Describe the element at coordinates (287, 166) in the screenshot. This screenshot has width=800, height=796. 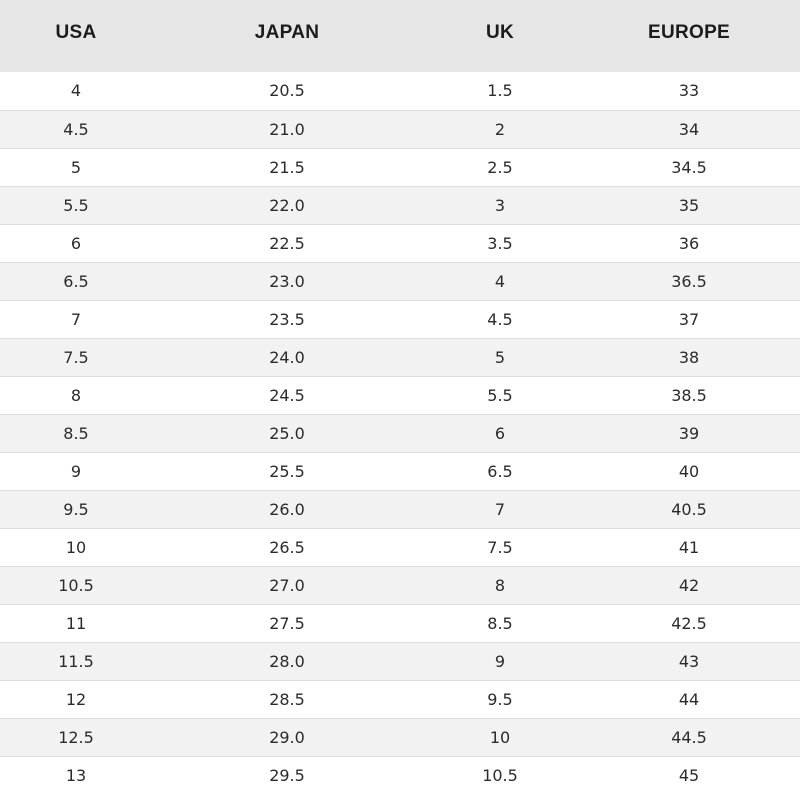
I see `cell-japan: 21.5` at that location.